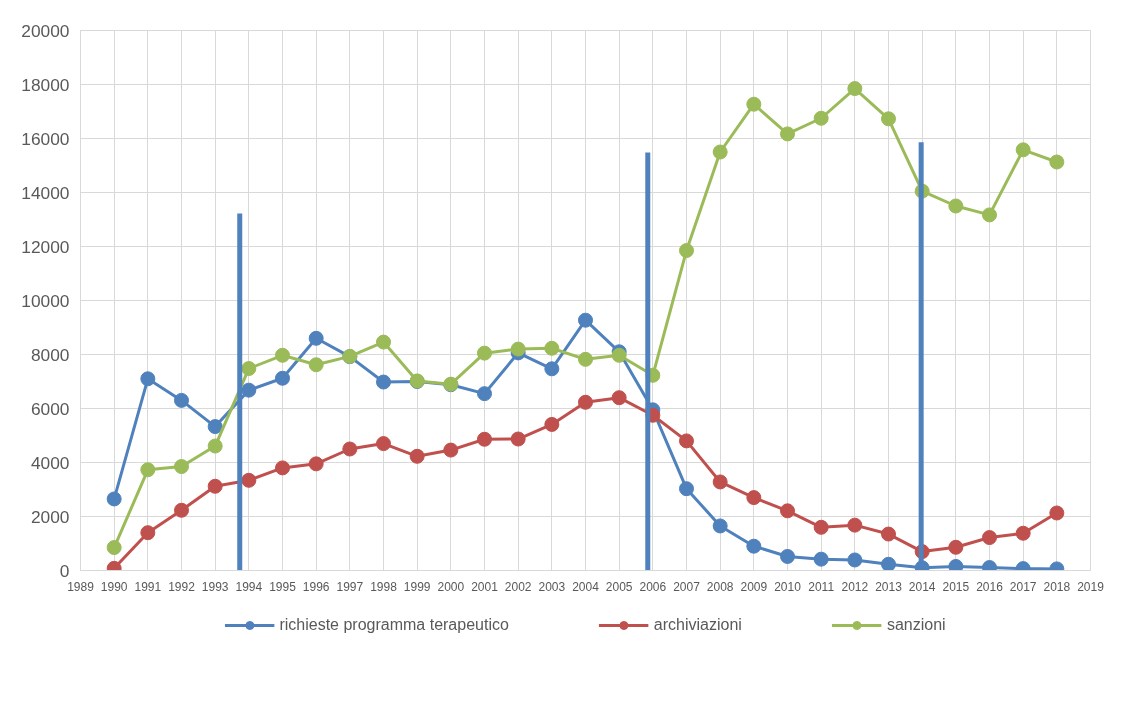 The image size is (1138, 706). Describe the element at coordinates (653, 586) in the screenshot. I see `x-tick-label: 2006` at that location.